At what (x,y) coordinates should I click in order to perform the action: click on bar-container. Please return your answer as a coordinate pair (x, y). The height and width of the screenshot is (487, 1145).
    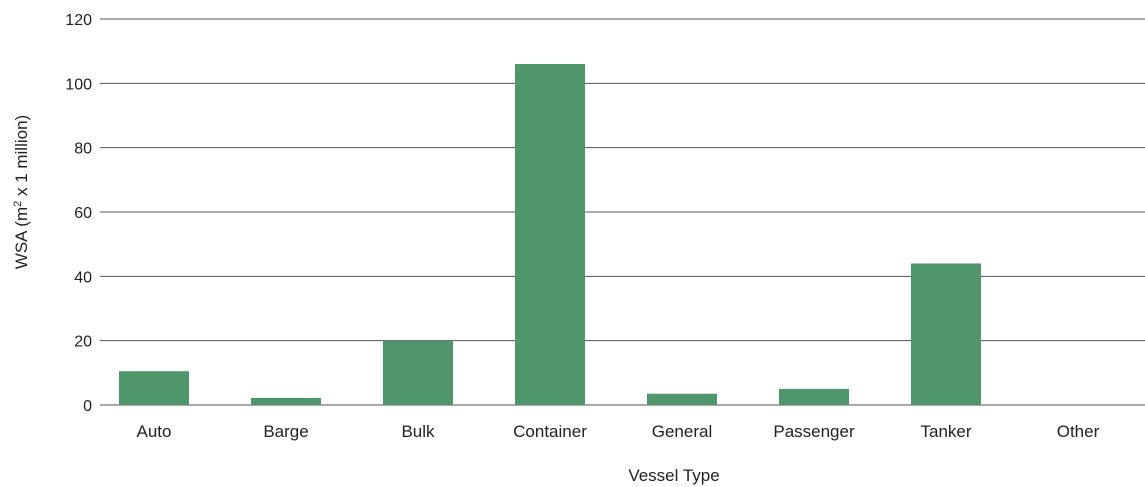
    Looking at the image, I should click on (550, 235).